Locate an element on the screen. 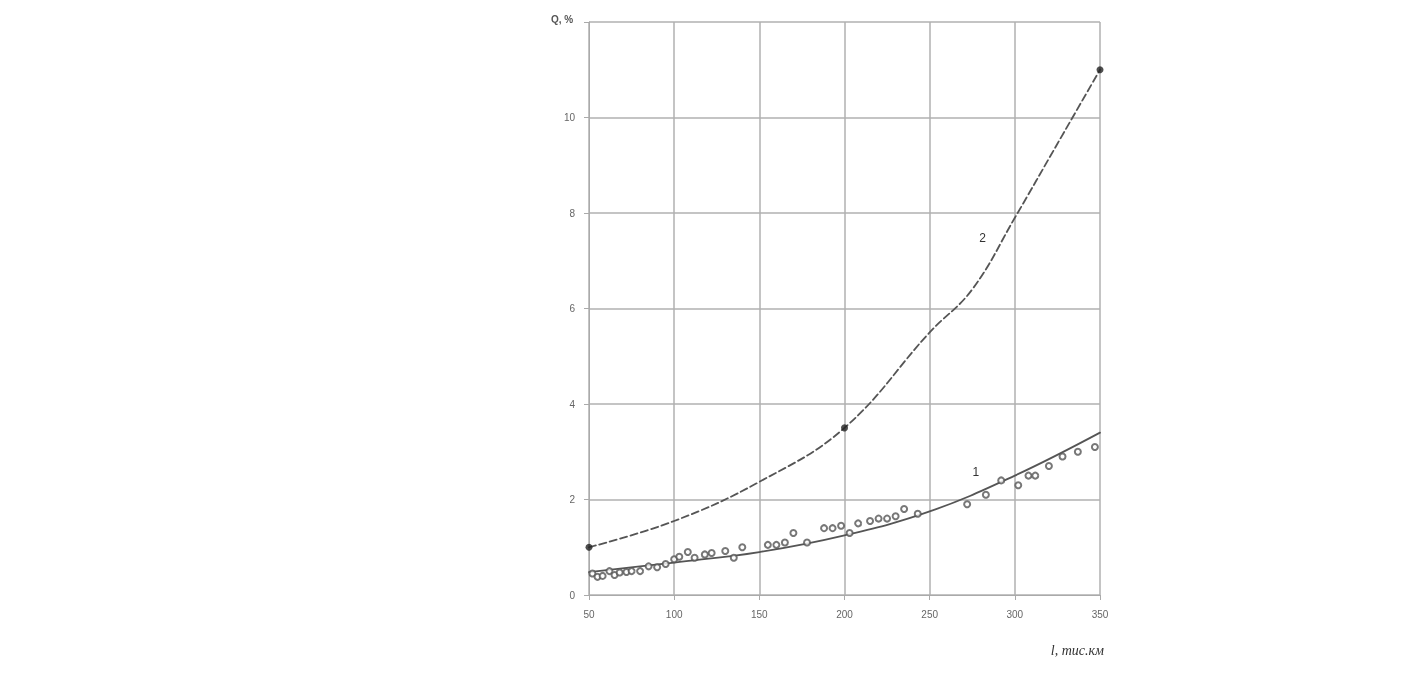 This screenshot has height=675, width=1408. y-tick-label: 8 is located at coordinates (572, 213).